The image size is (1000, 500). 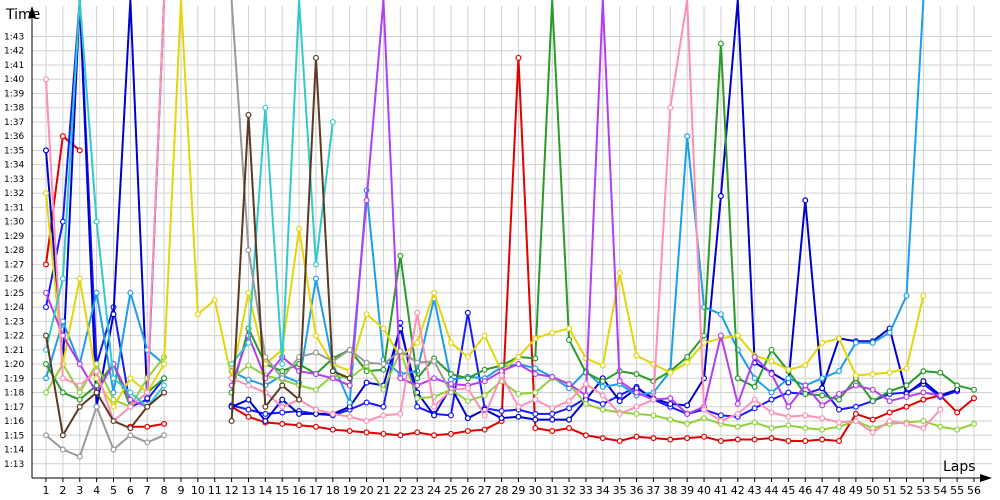 I want to click on x-tick-label: 22, so click(x=400, y=490).